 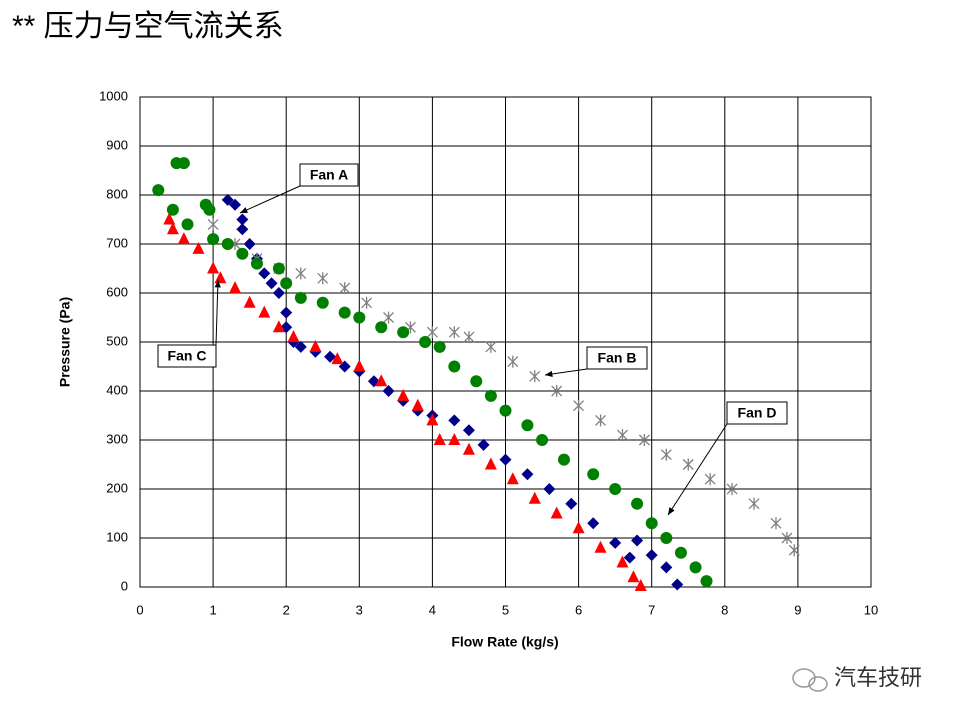 What do you see at coordinates (117, 536) in the screenshot?
I see `y-tick-label: 100` at bounding box center [117, 536].